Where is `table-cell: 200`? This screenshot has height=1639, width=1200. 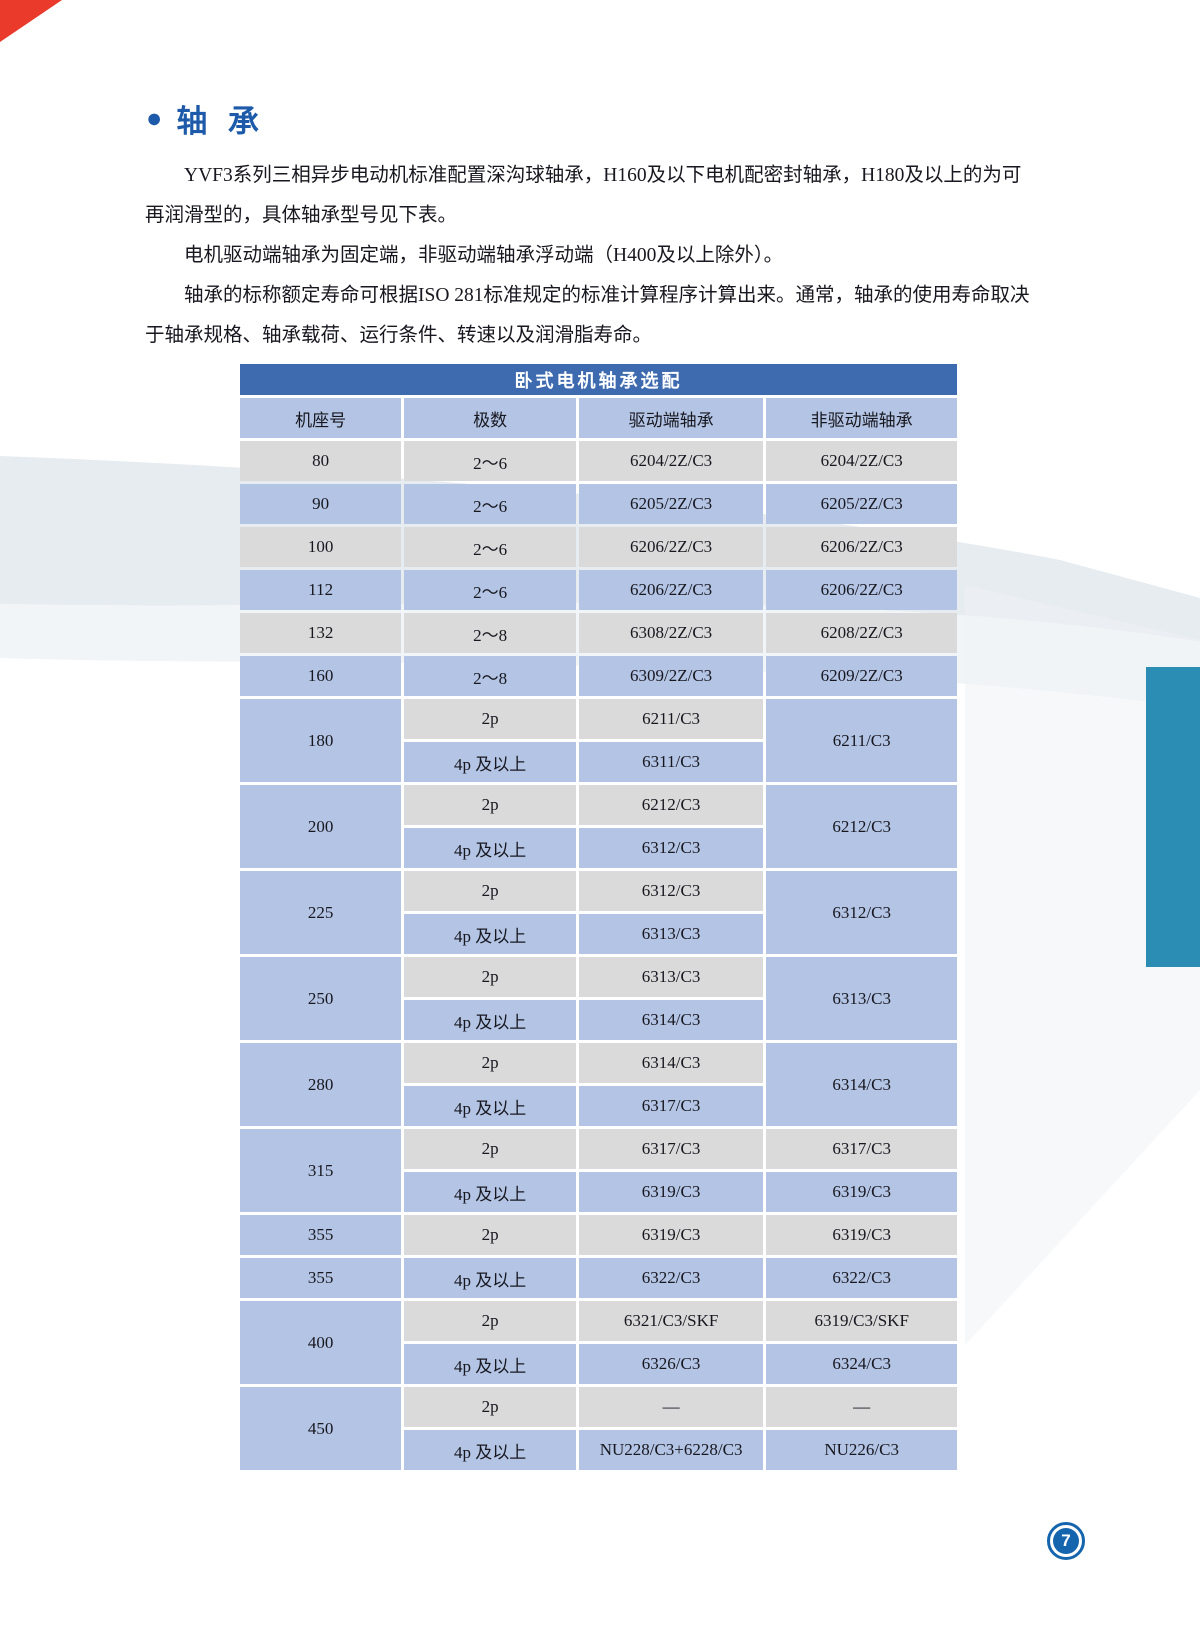 table-cell: 200 is located at coordinates (321, 826).